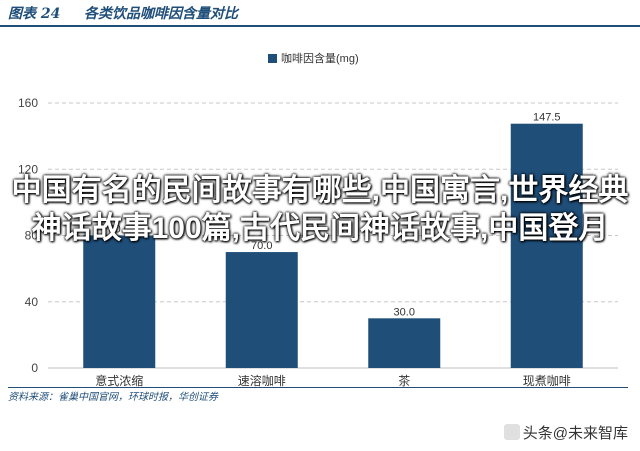 This screenshot has height=451, width=640. I want to click on x-tick-label: 意式浓缩, so click(119, 380).